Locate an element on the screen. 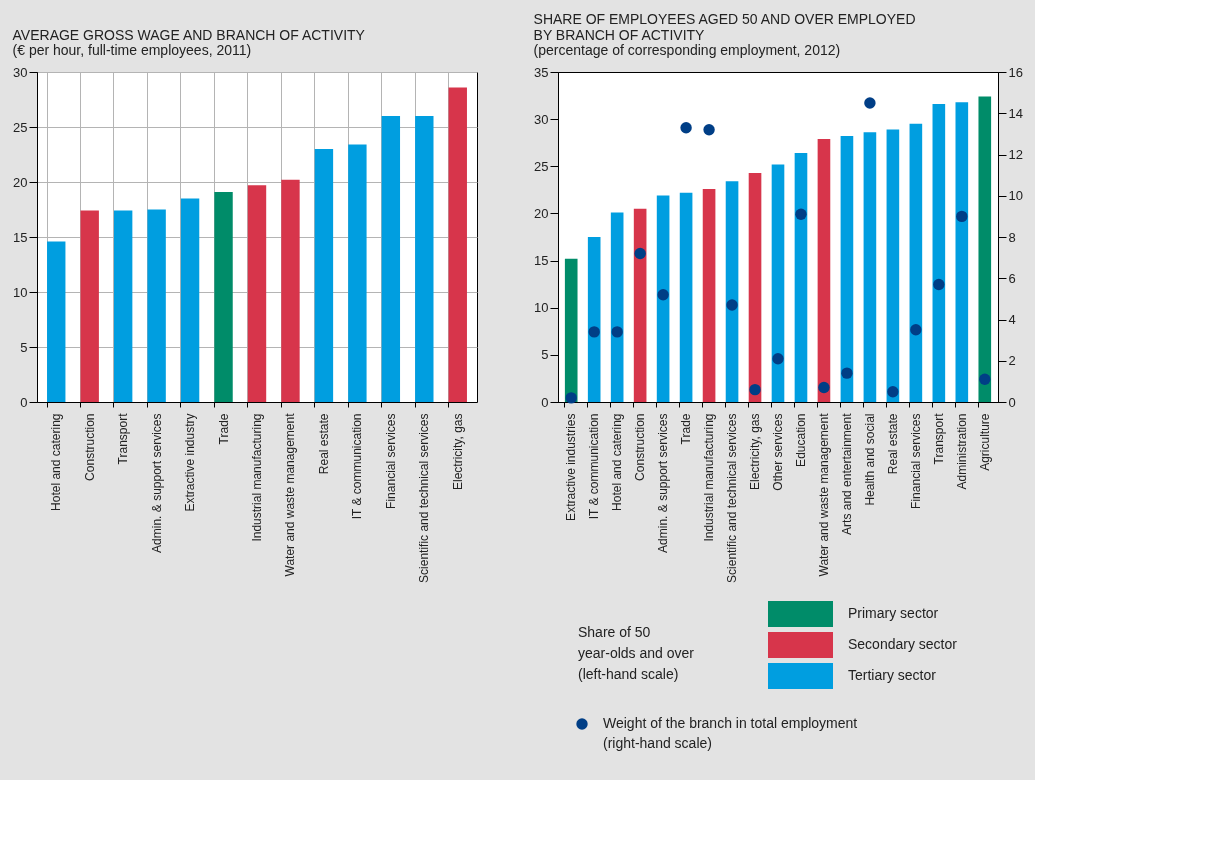 The height and width of the screenshot is (868, 1229). y2-tick-label: 6 is located at coordinates (1012, 278).